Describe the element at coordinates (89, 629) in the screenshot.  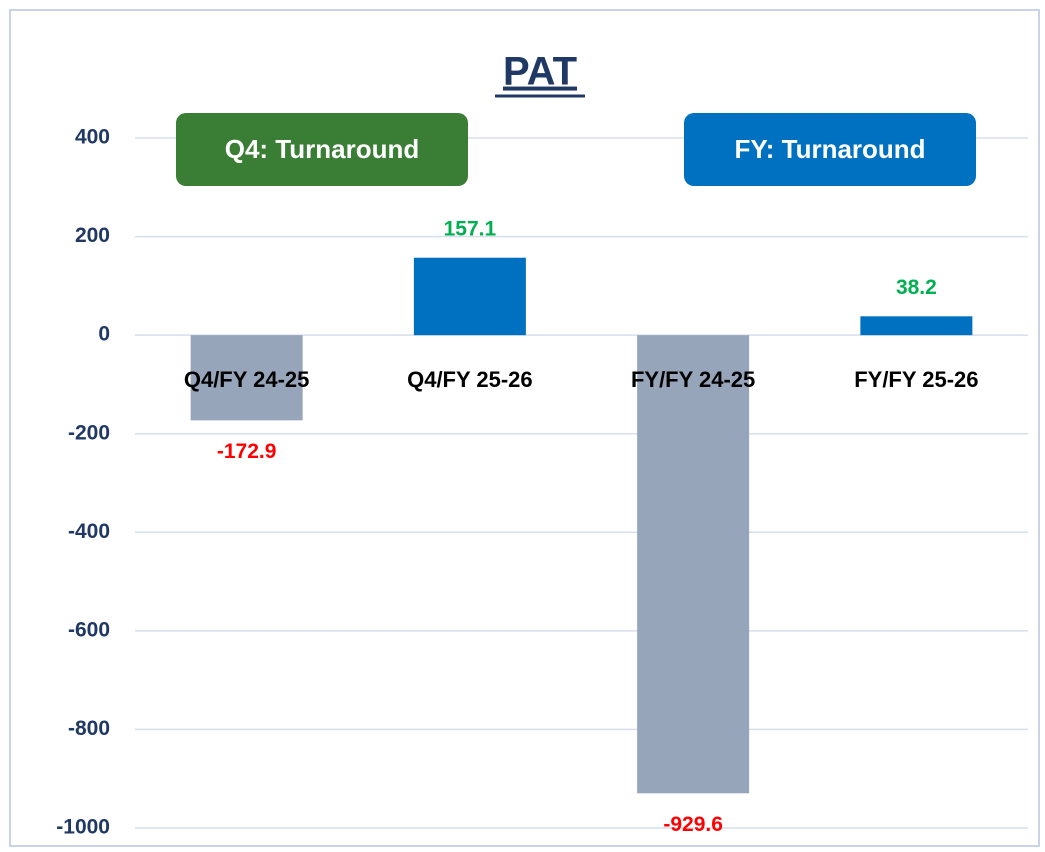
I see `y-tick-label: -600` at that location.